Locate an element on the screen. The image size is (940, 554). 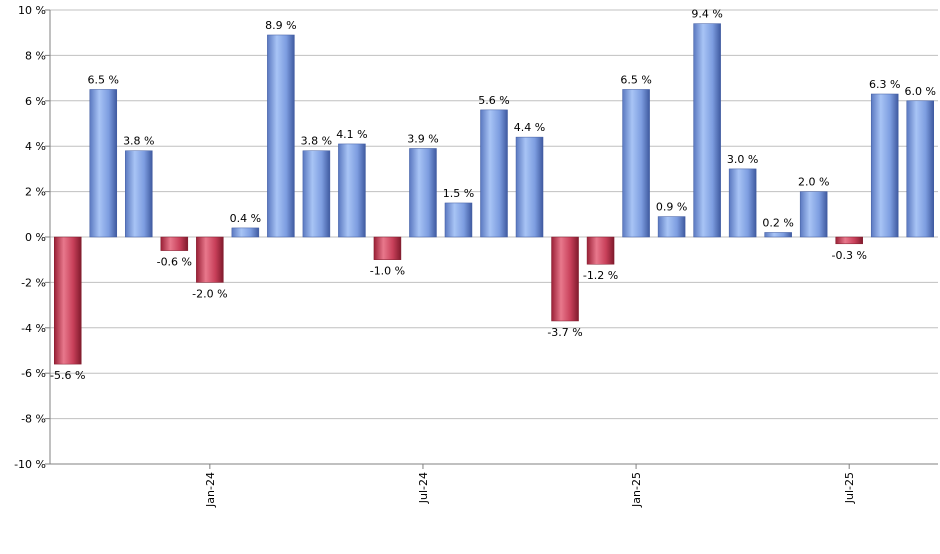
x-tick-label: Jan-25 is located at coordinates (636, 490).